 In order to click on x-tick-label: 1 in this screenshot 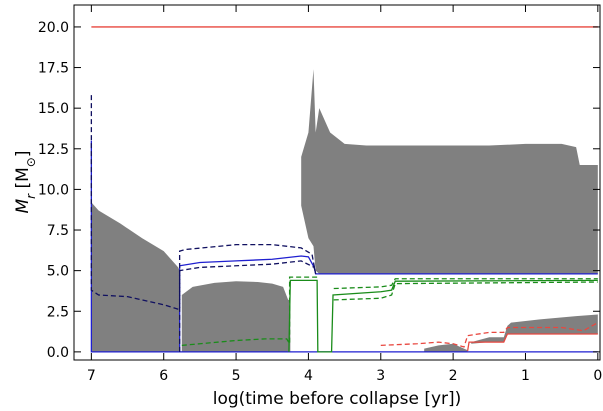, I will do `click(525, 376)`.